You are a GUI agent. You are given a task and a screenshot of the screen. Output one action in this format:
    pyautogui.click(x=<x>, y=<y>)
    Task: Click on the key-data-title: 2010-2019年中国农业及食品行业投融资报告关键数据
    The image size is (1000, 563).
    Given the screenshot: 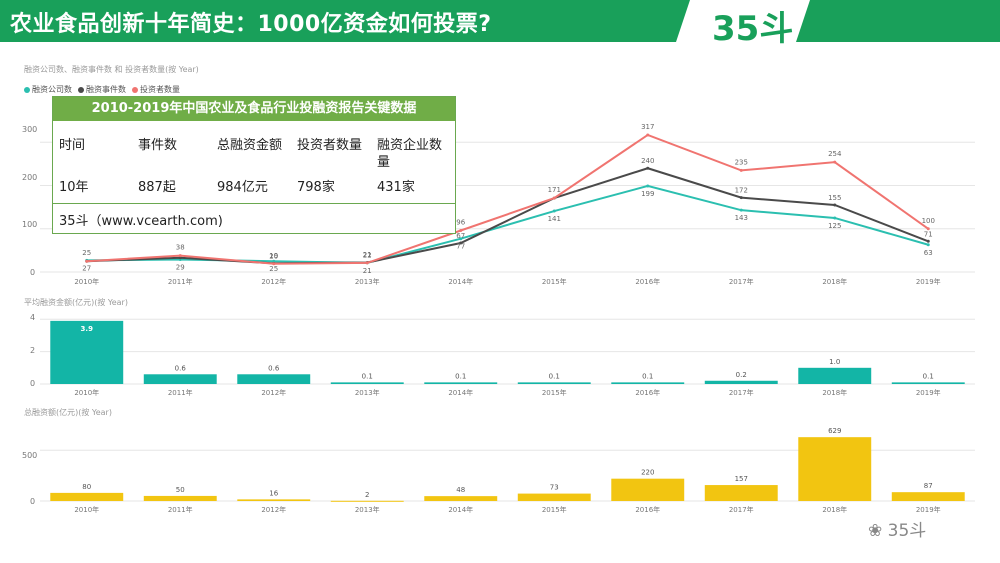 What is the action you would take?
    pyautogui.click(x=254, y=109)
    